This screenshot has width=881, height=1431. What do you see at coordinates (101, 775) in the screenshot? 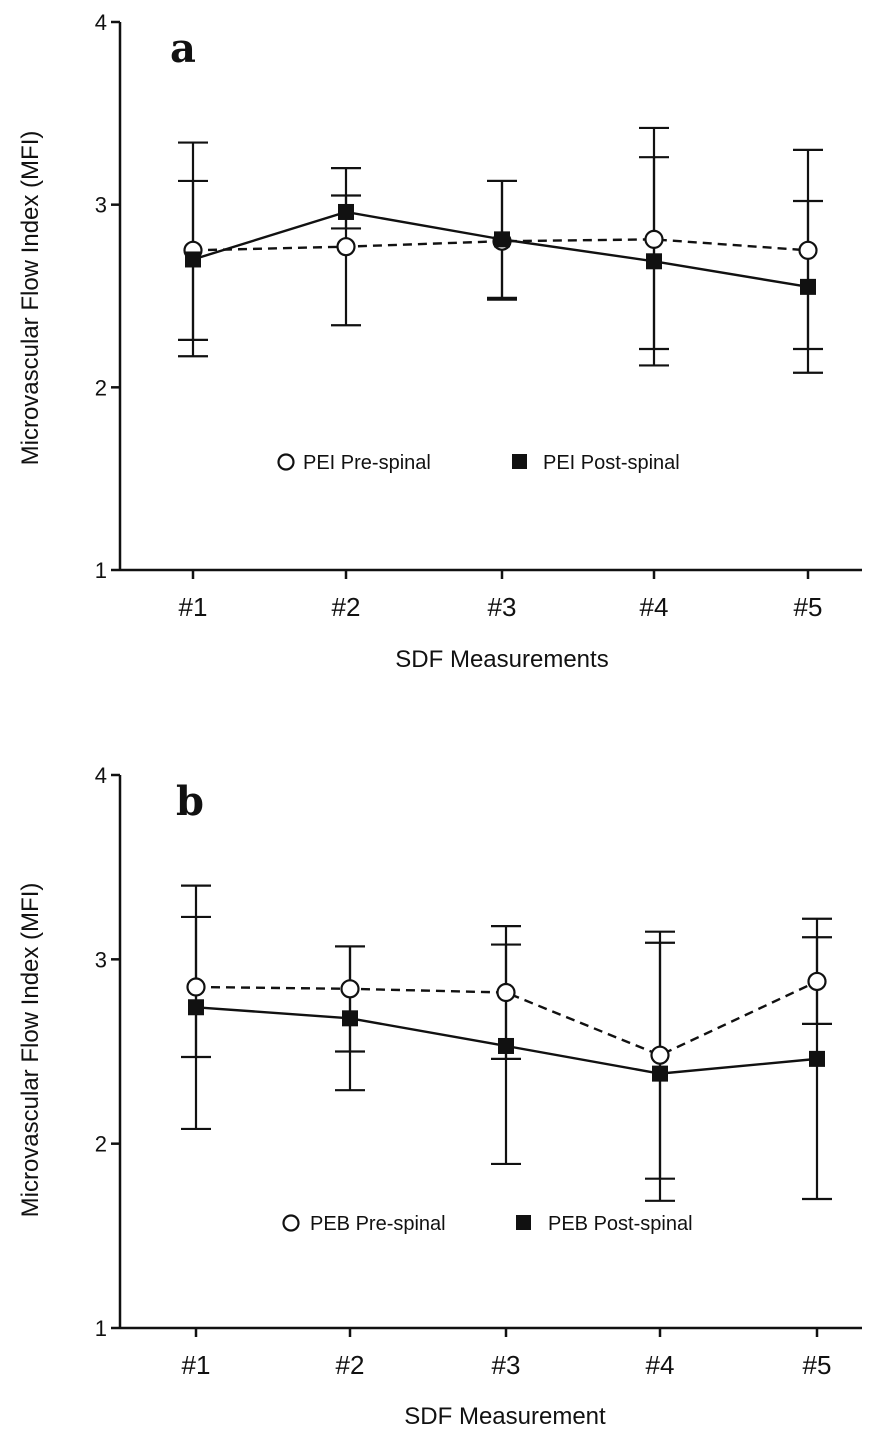
I see `panel-b-y-tick-label: 4` at bounding box center [101, 775].